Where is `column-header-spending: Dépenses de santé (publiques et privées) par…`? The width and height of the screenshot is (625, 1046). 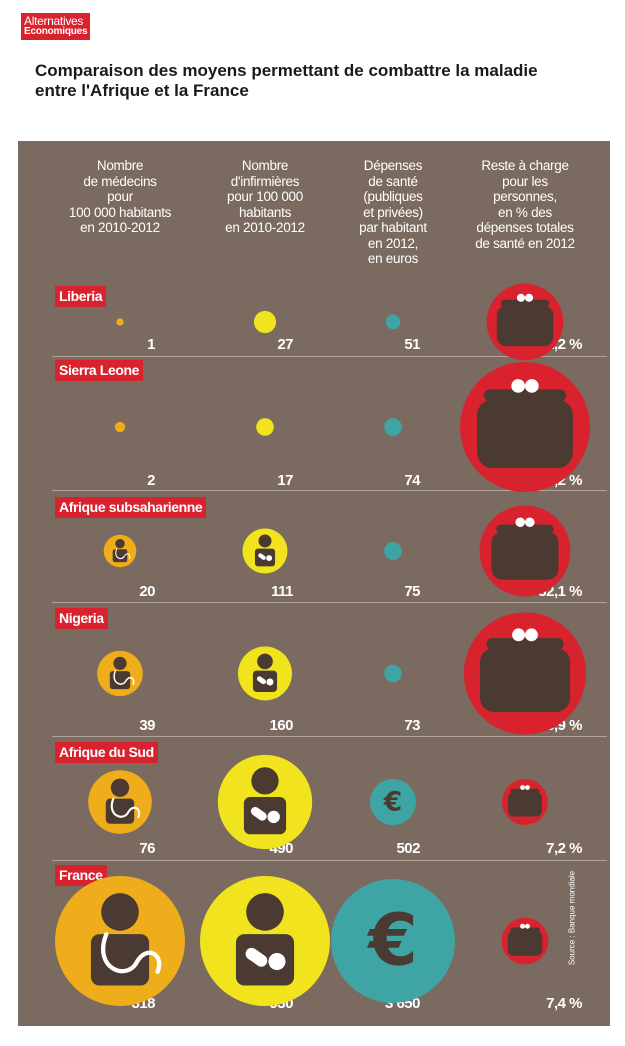 column-header-spending: Dépenses de santé (publiques et privées) par… is located at coordinates (393, 212).